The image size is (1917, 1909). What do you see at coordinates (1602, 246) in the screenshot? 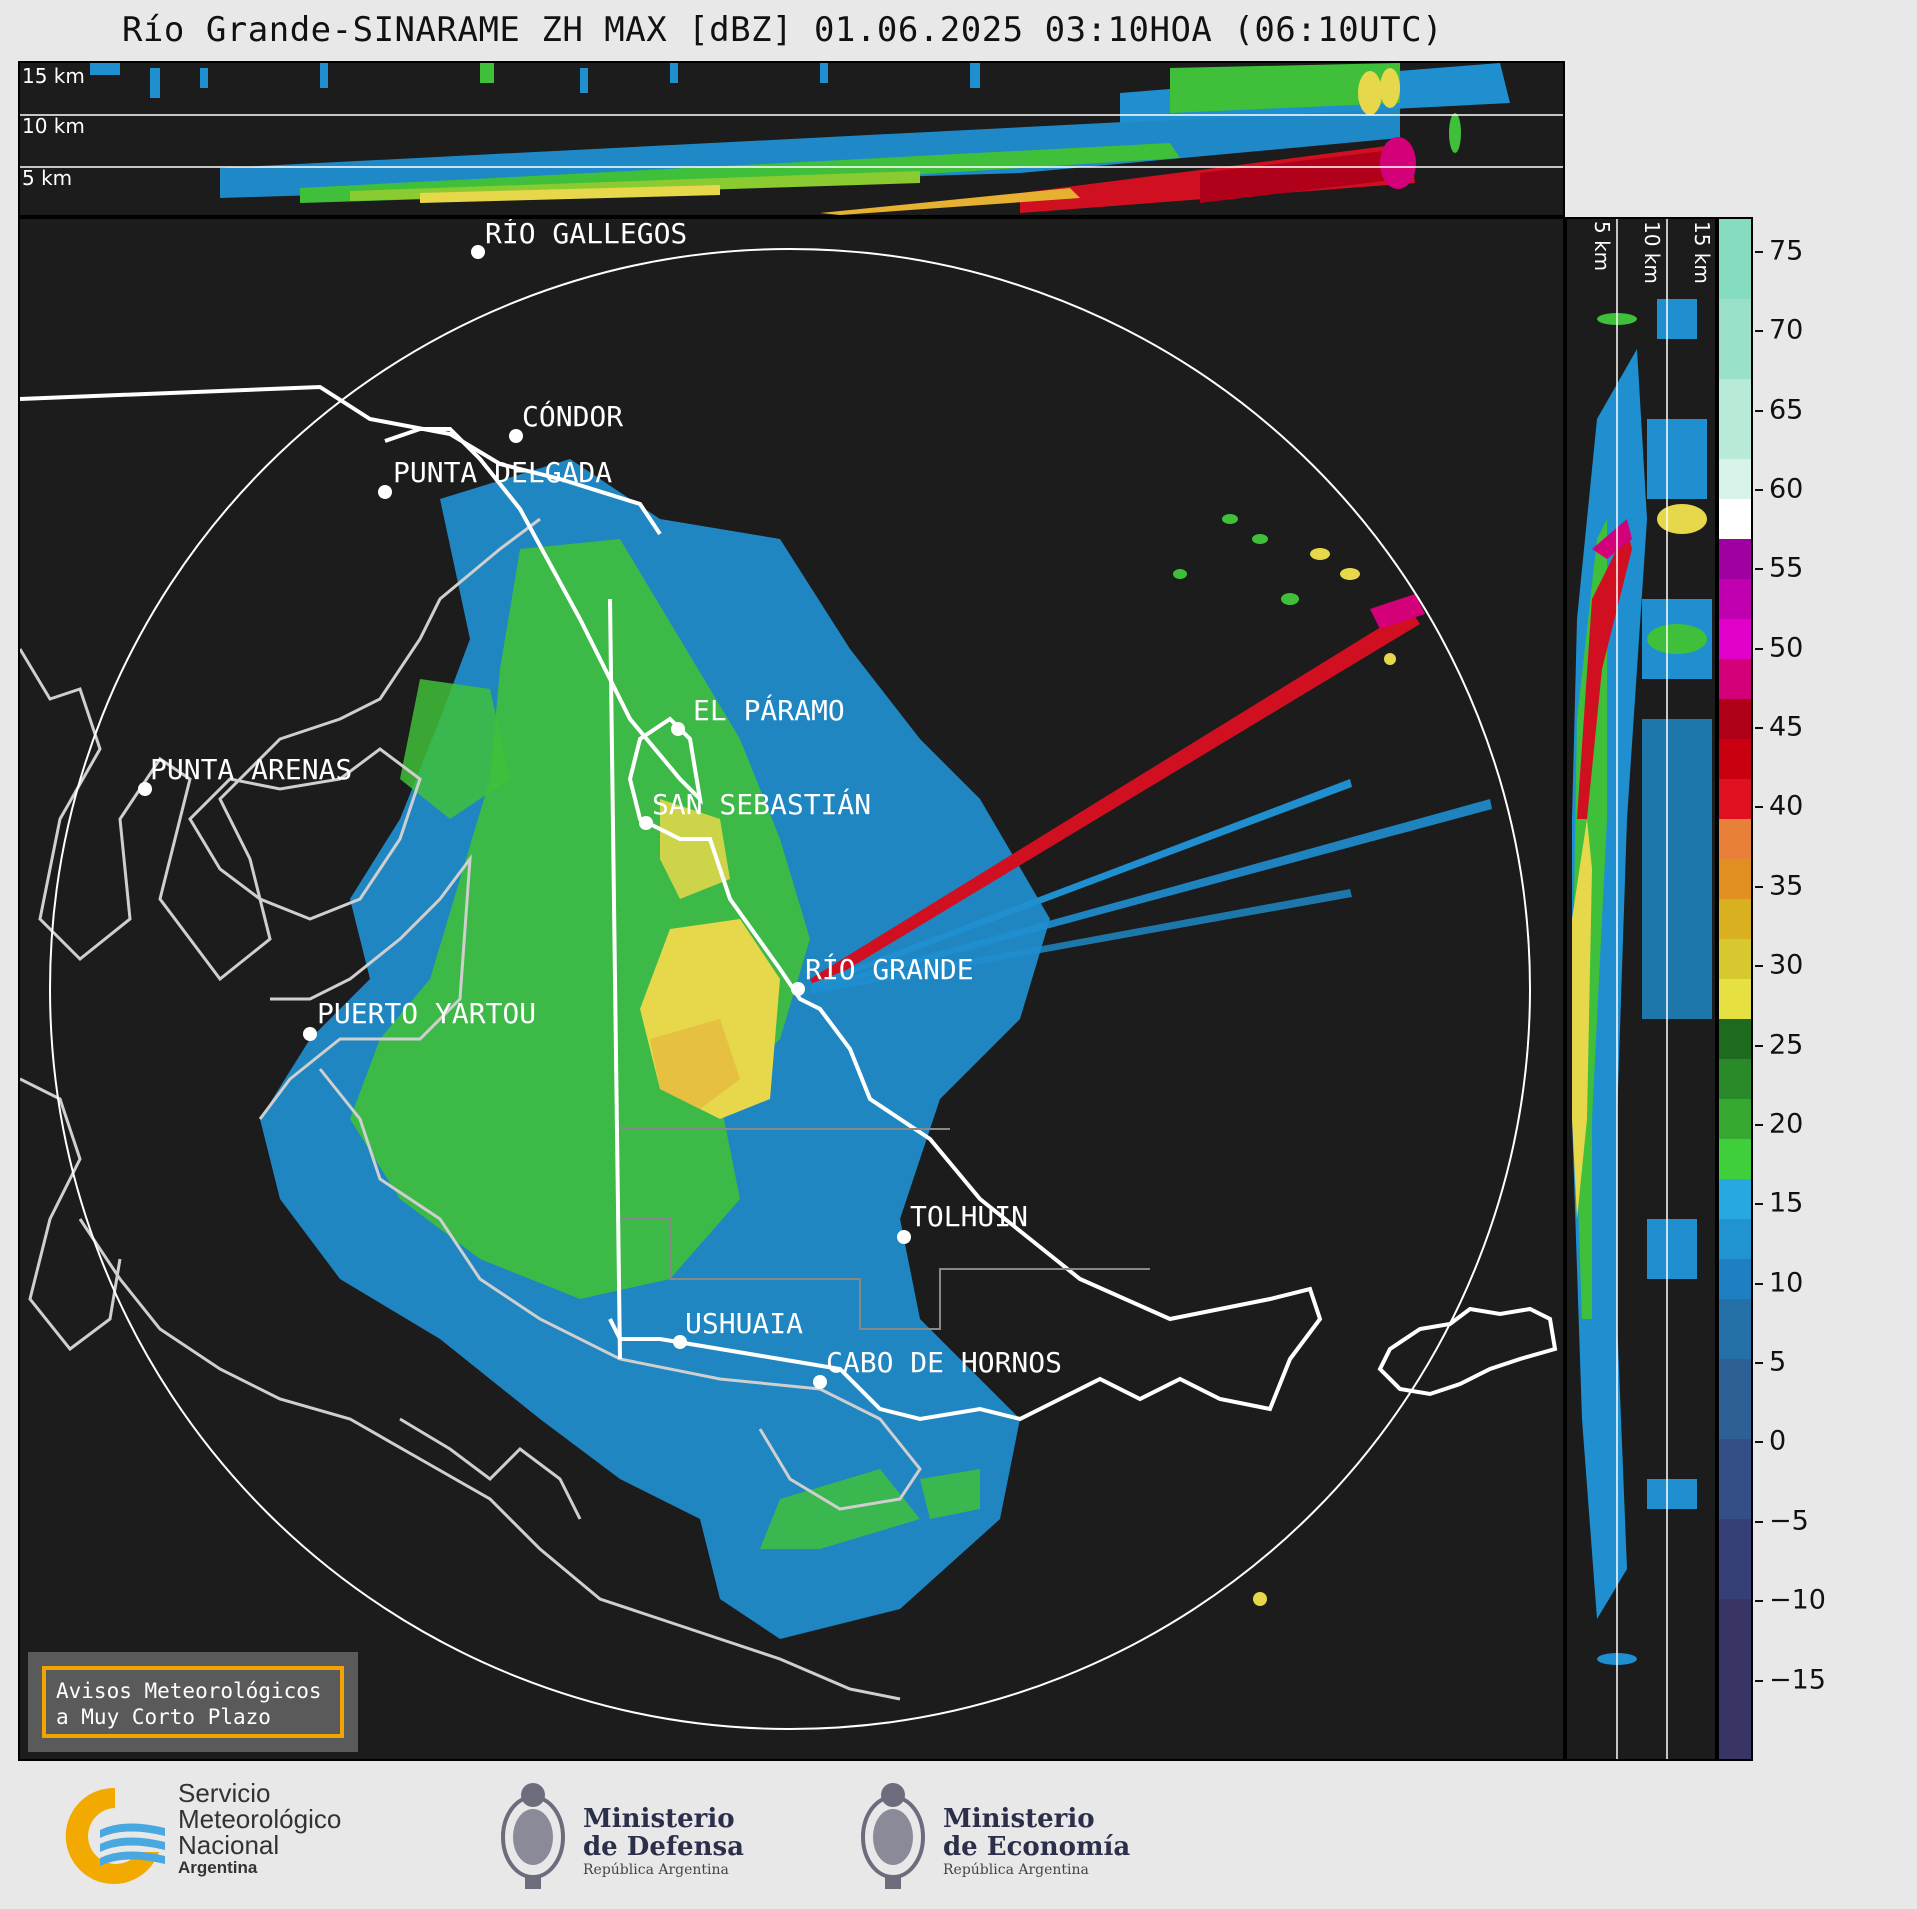
I see `right-height-label-5km: 5 km` at bounding box center [1602, 246].